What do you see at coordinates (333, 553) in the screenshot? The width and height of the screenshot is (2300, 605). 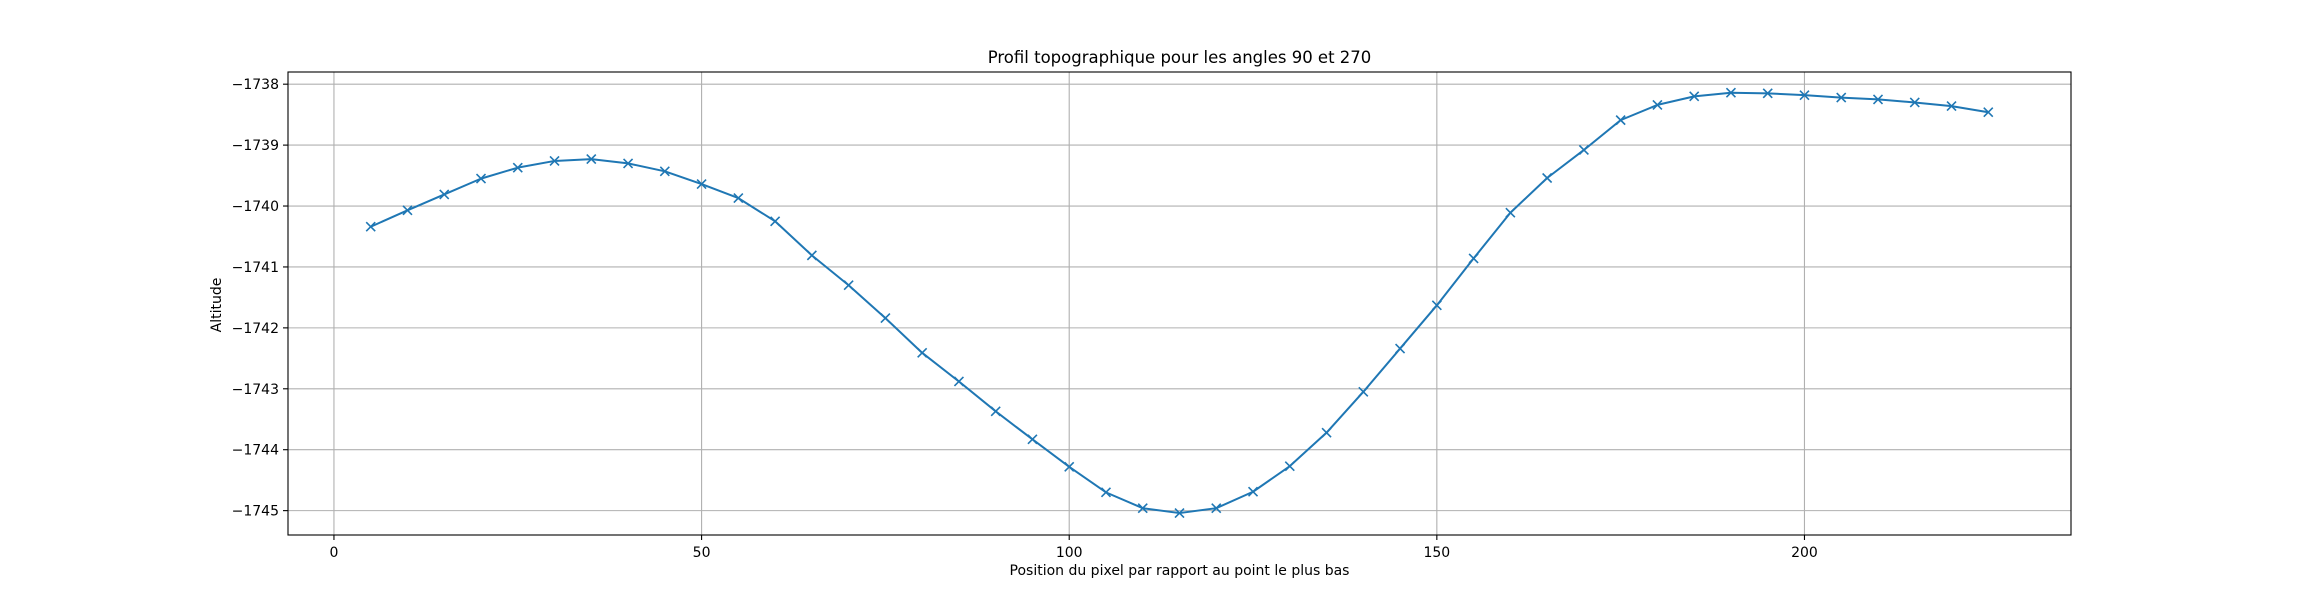 I see `x-tick-label: 0` at bounding box center [333, 553].